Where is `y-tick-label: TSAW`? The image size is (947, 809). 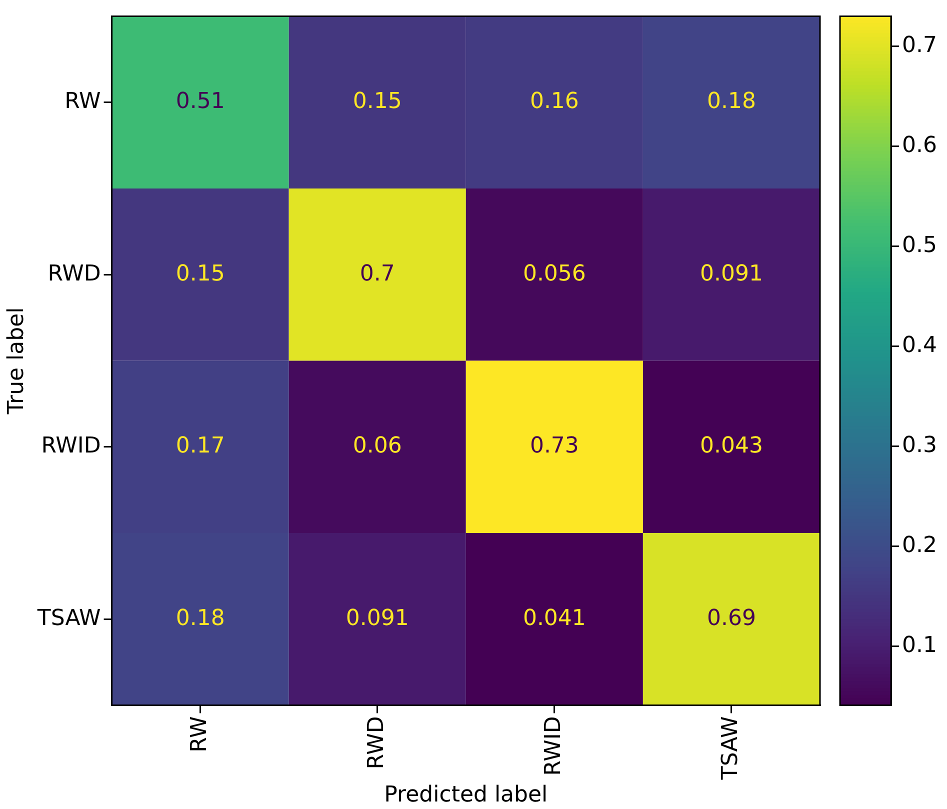 y-tick-label: TSAW is located at coordinates (69, 618).